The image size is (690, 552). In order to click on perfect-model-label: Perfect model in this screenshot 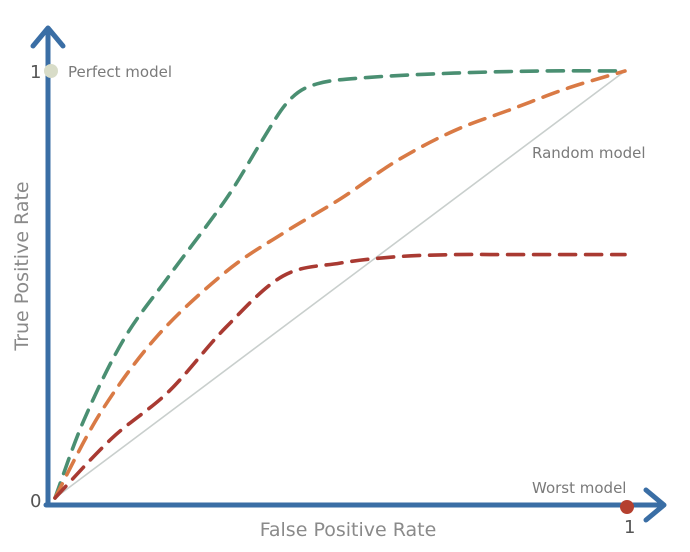, I will do `click(120, 72)`.